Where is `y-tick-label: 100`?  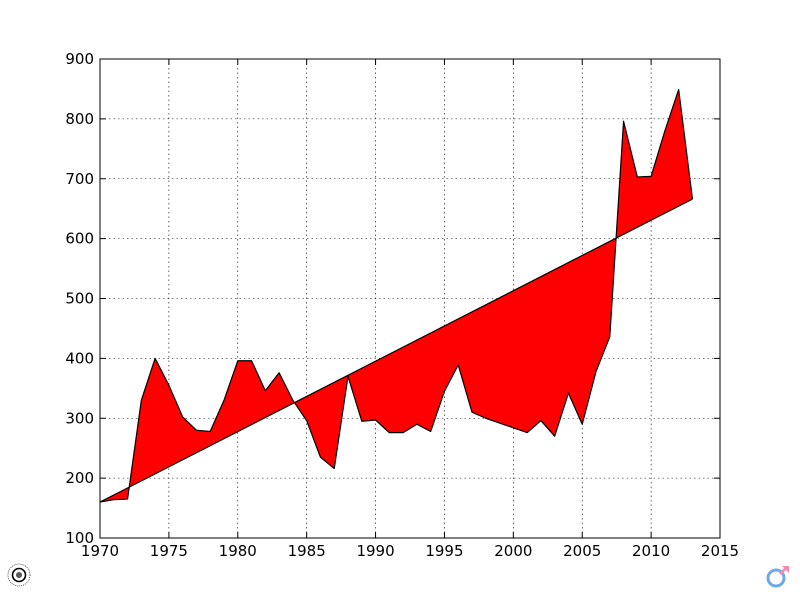 y-tick-label: 100 is located at coordinates (79, 538).